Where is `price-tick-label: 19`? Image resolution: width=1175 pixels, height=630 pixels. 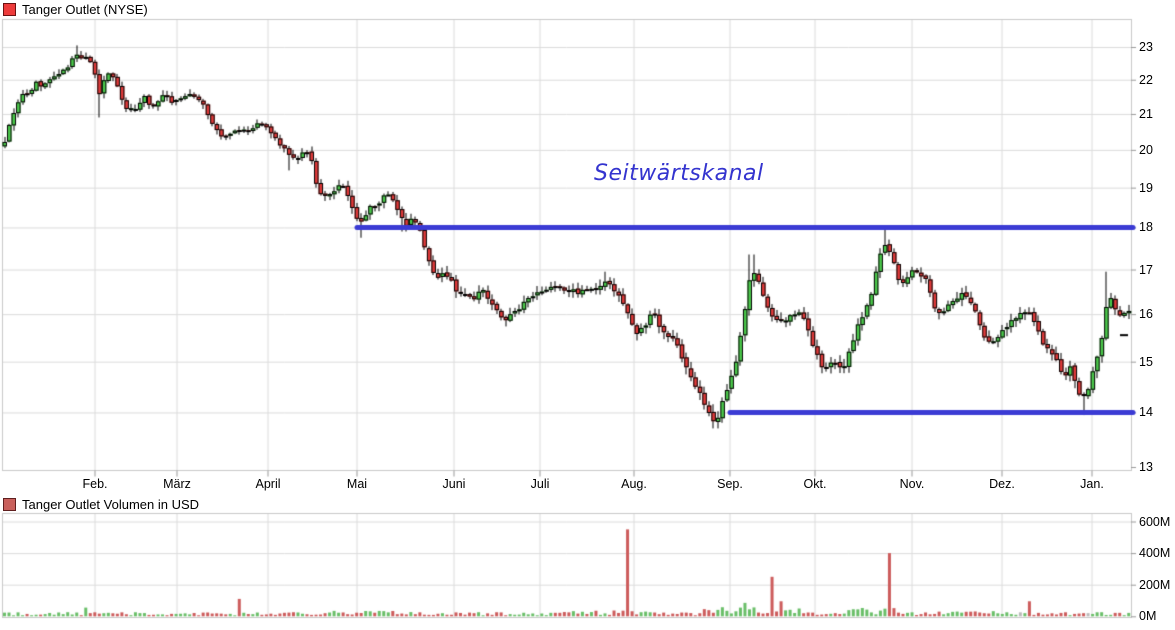
price-tick-label: 19 is located at coordinates (1146, 187).